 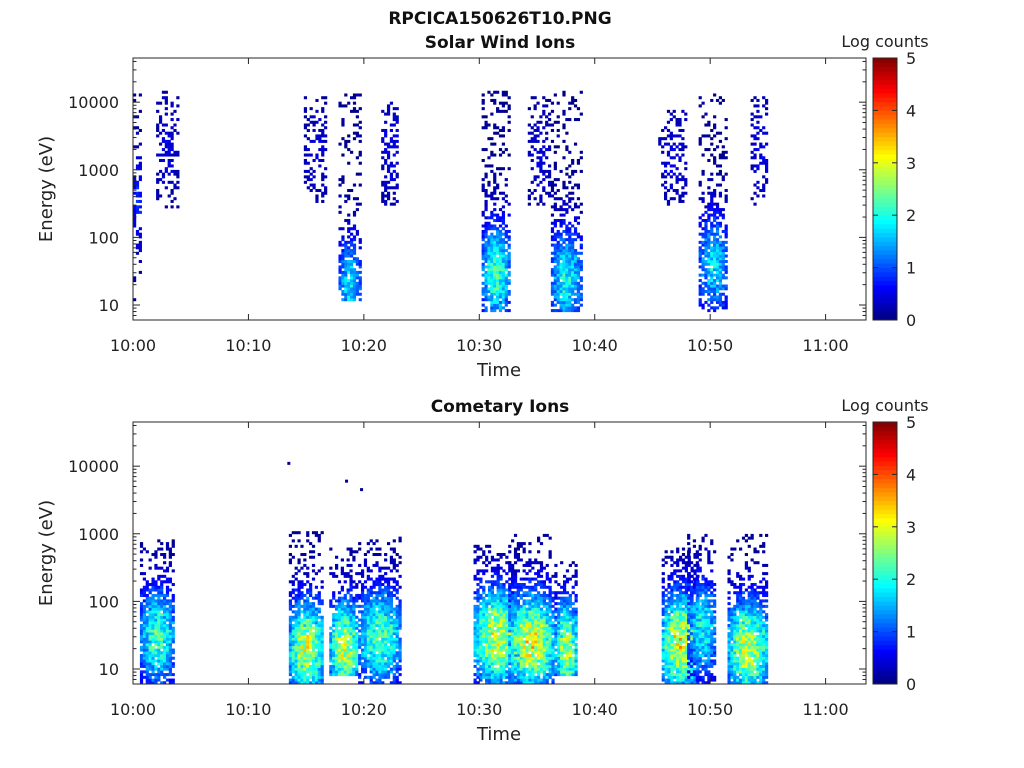 What do you see at coordinates (103, 237) in the screenshot?
I see `y-tick-label: 100` at bounding box center [103, 237].